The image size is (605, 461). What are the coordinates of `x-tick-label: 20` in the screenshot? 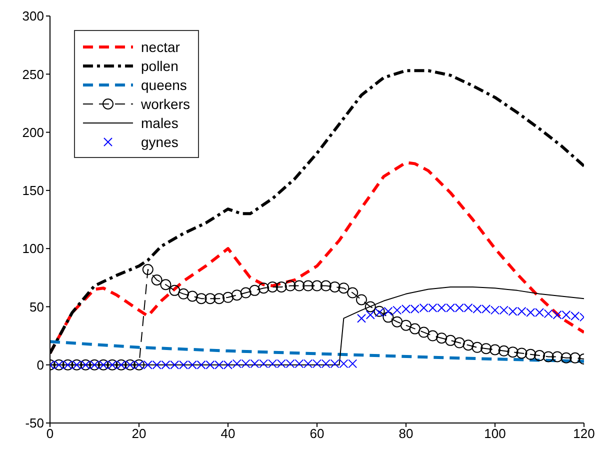 It's located at (139, 434).